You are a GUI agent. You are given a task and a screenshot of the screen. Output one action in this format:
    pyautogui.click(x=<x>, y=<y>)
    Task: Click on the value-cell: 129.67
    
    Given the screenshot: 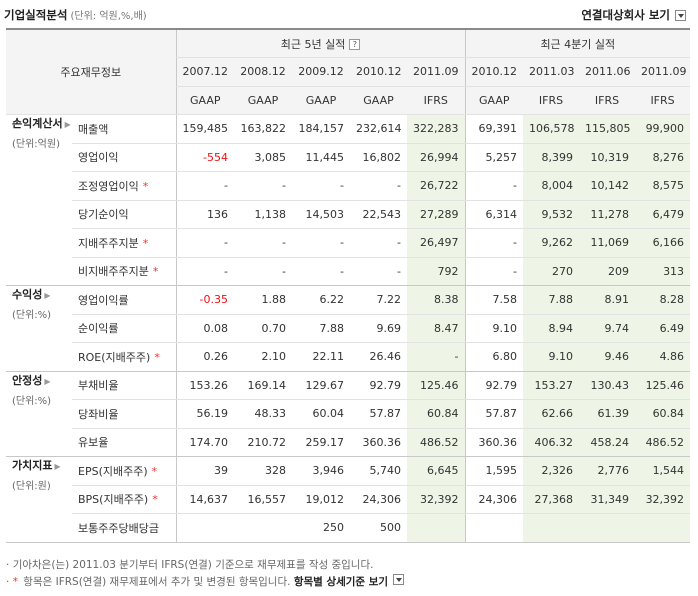 What is the action you would take?
    pyautogui.click(x=321, y=385)
    